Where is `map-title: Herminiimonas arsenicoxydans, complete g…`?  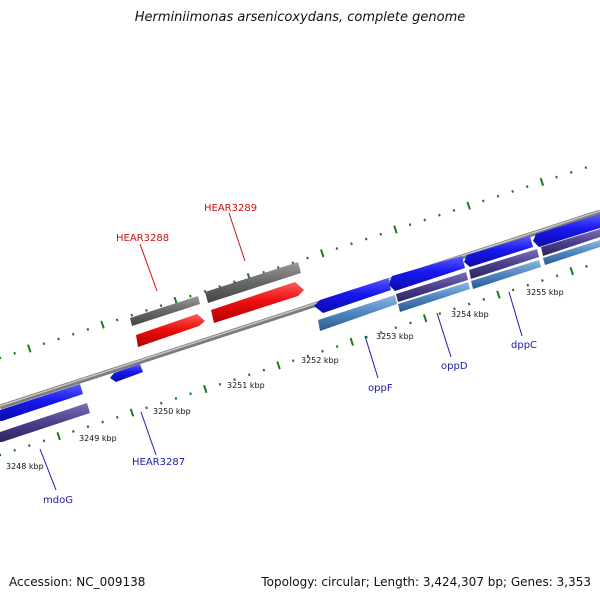
map-title: Herminiimonas arsenicoxydans, complete g… is located at coordinates (300, 17).